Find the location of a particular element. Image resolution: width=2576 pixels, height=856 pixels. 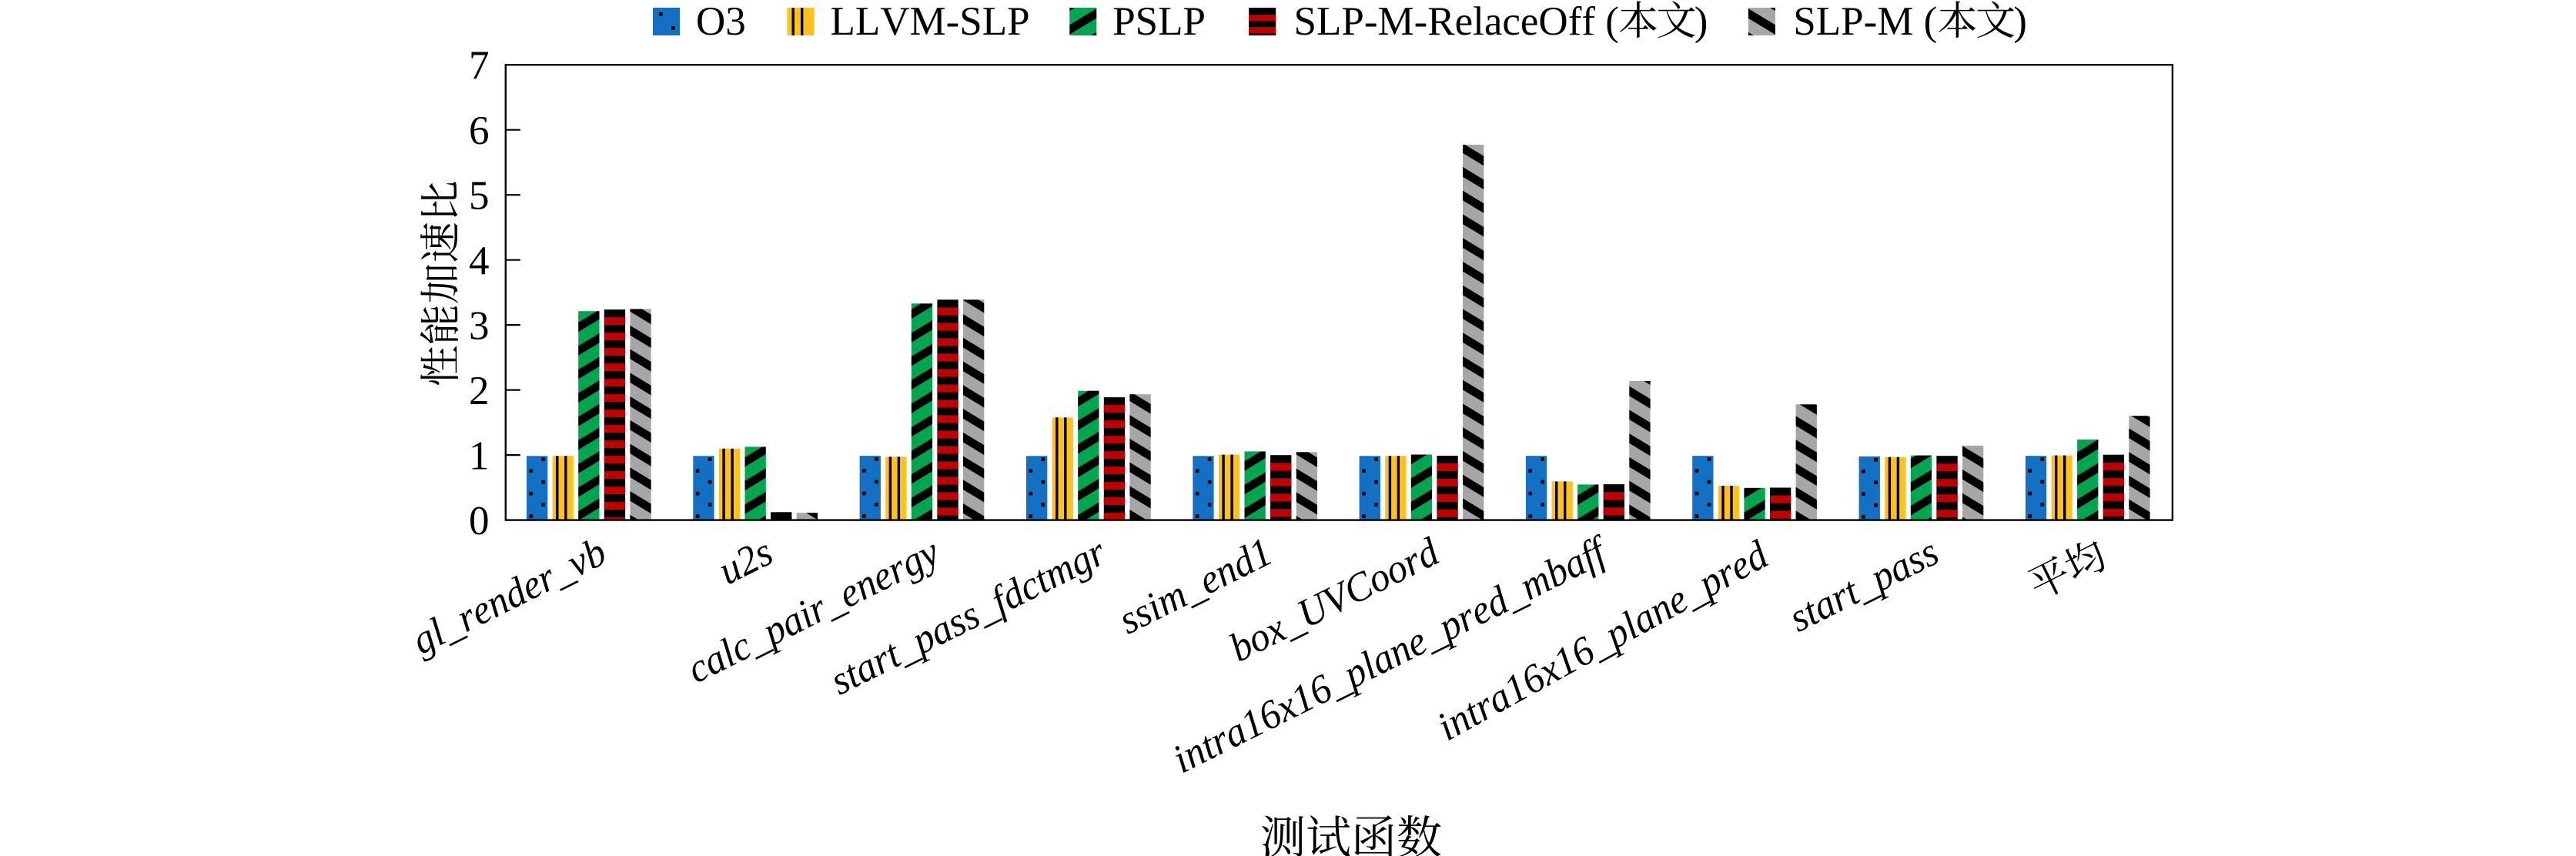

svg-text: SLP-M ( is located at coordinates (1865, 22).